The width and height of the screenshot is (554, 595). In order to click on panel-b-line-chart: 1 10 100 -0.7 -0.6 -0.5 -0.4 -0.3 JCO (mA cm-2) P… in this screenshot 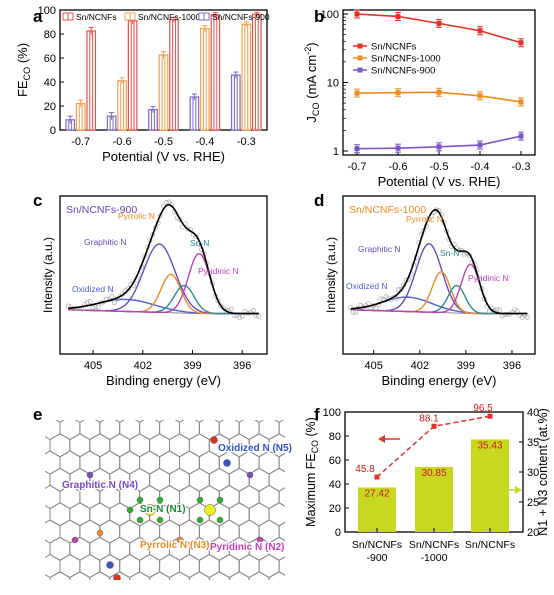, I will do `click(419, 99)`.